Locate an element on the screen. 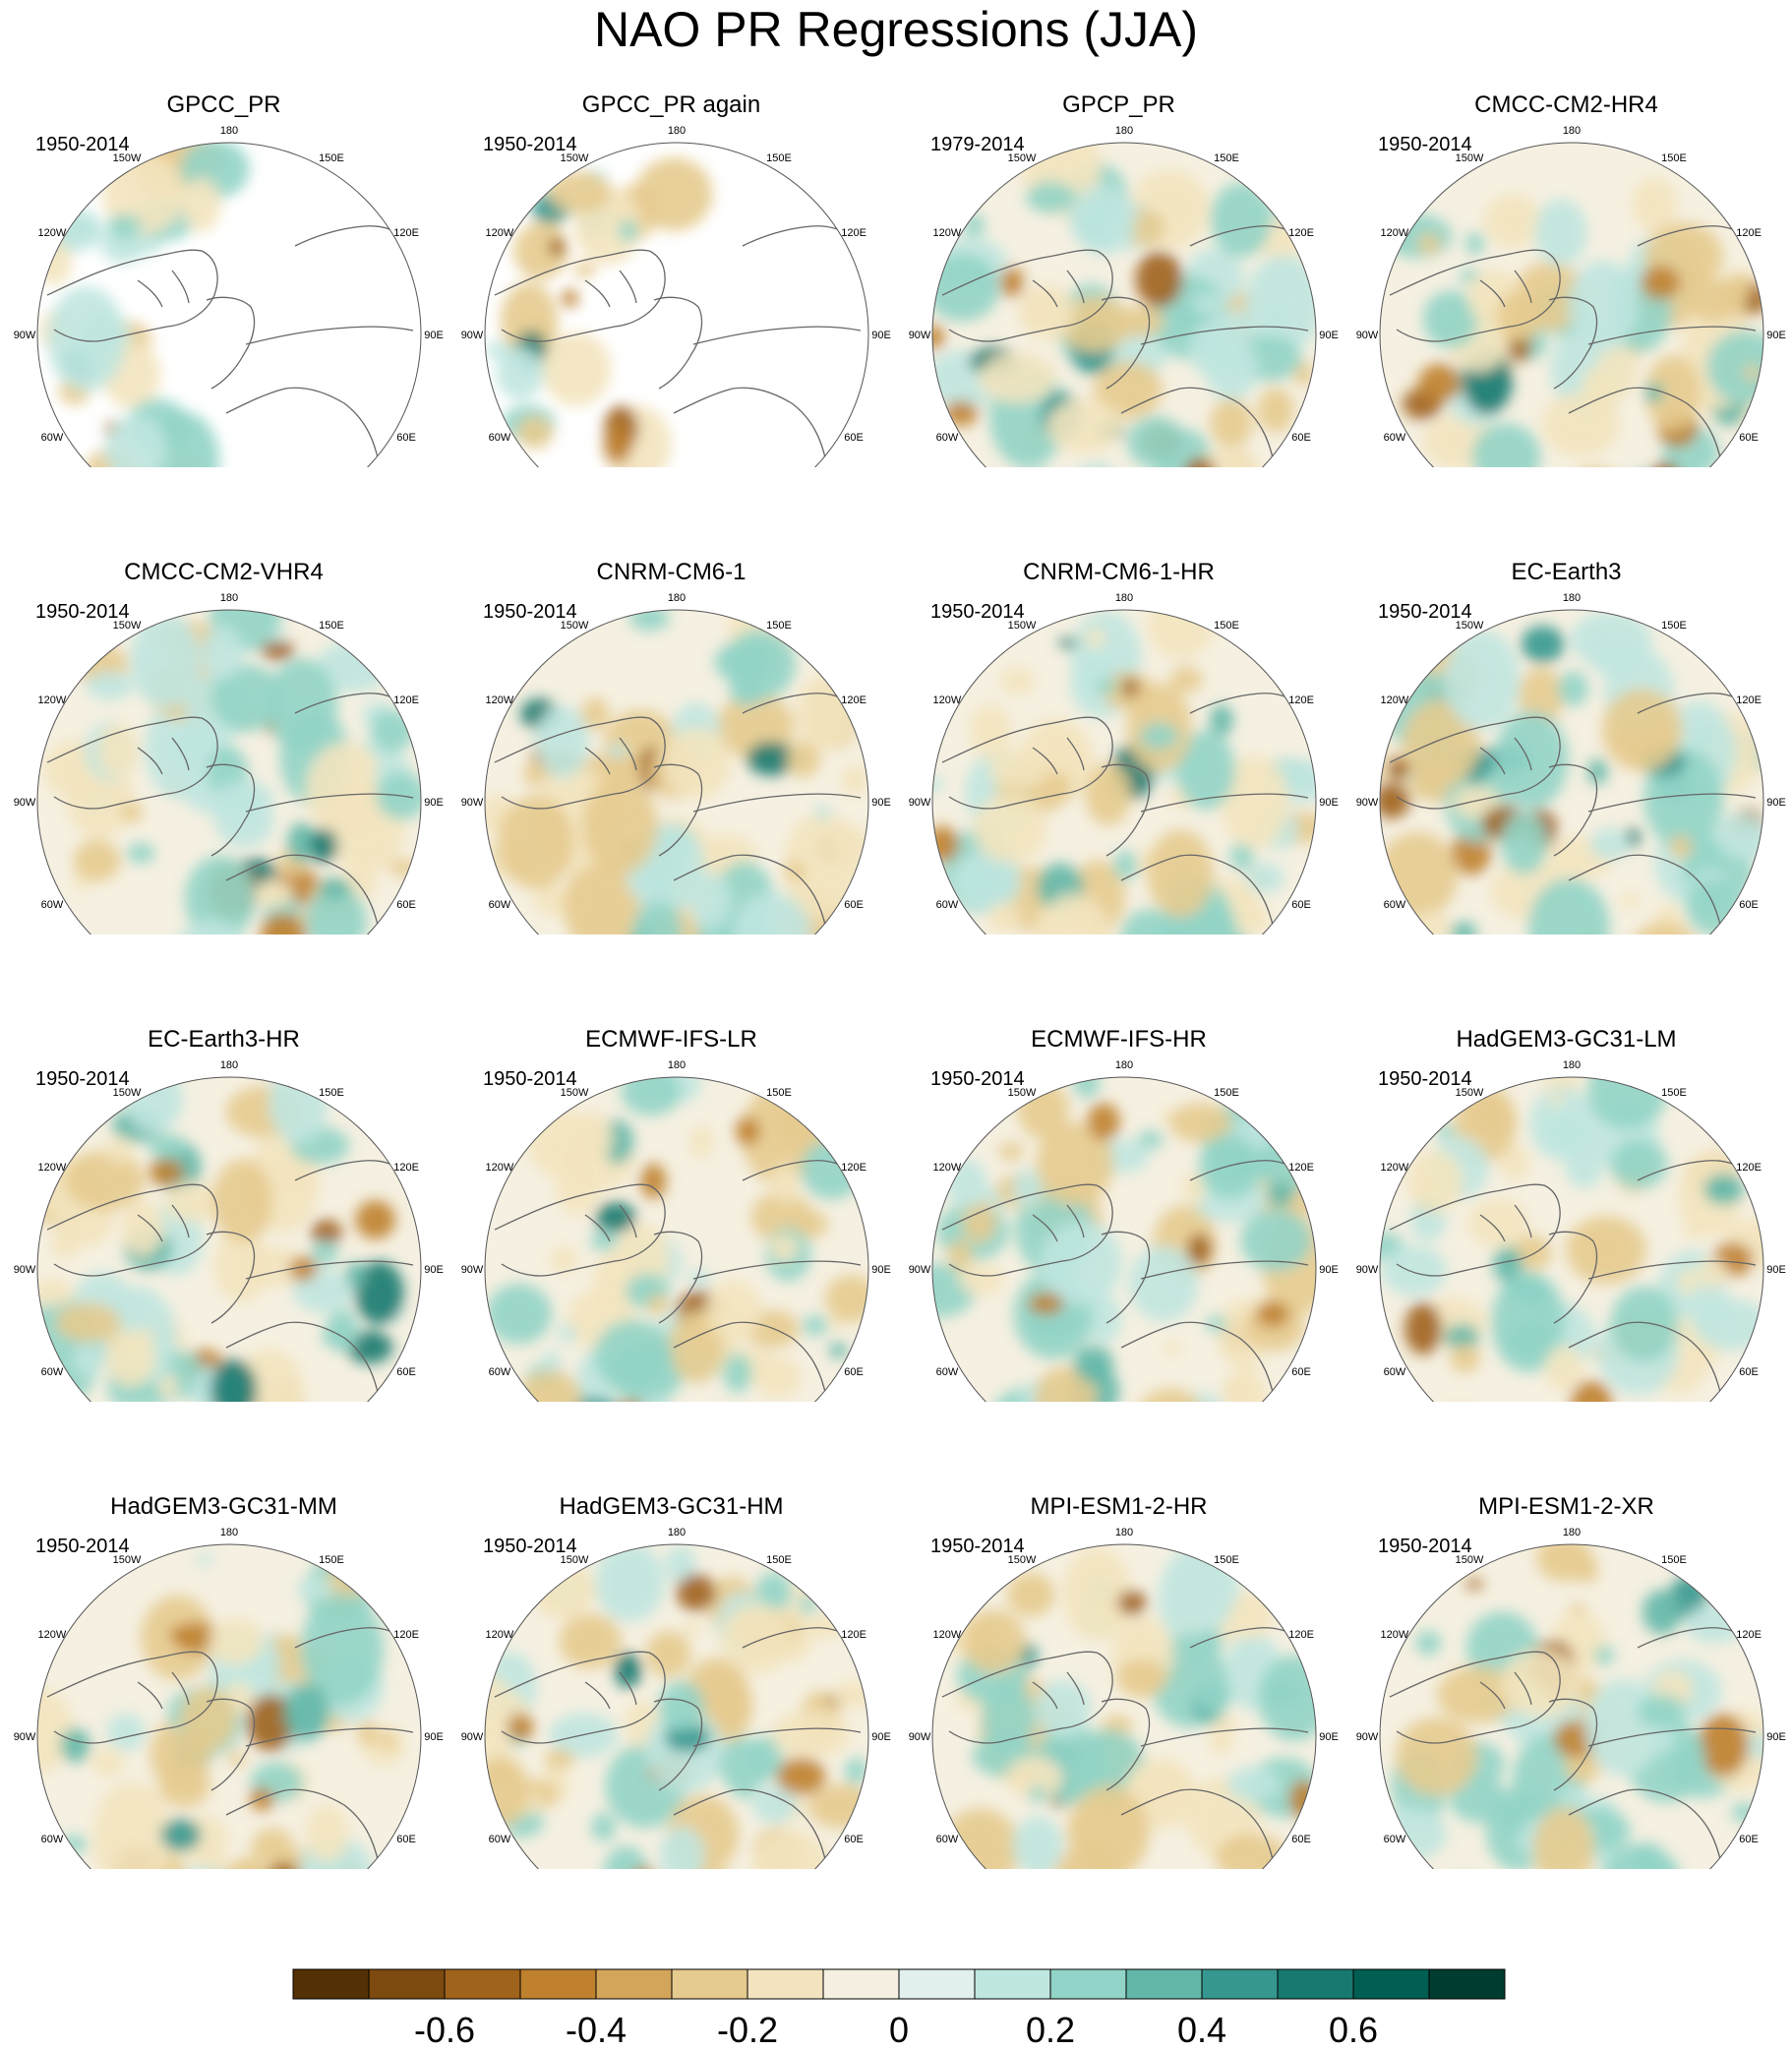 The image size is (1792, 2050). panel-title: CMCC-CM2-HR4 is located at coordinates (1566, 104).